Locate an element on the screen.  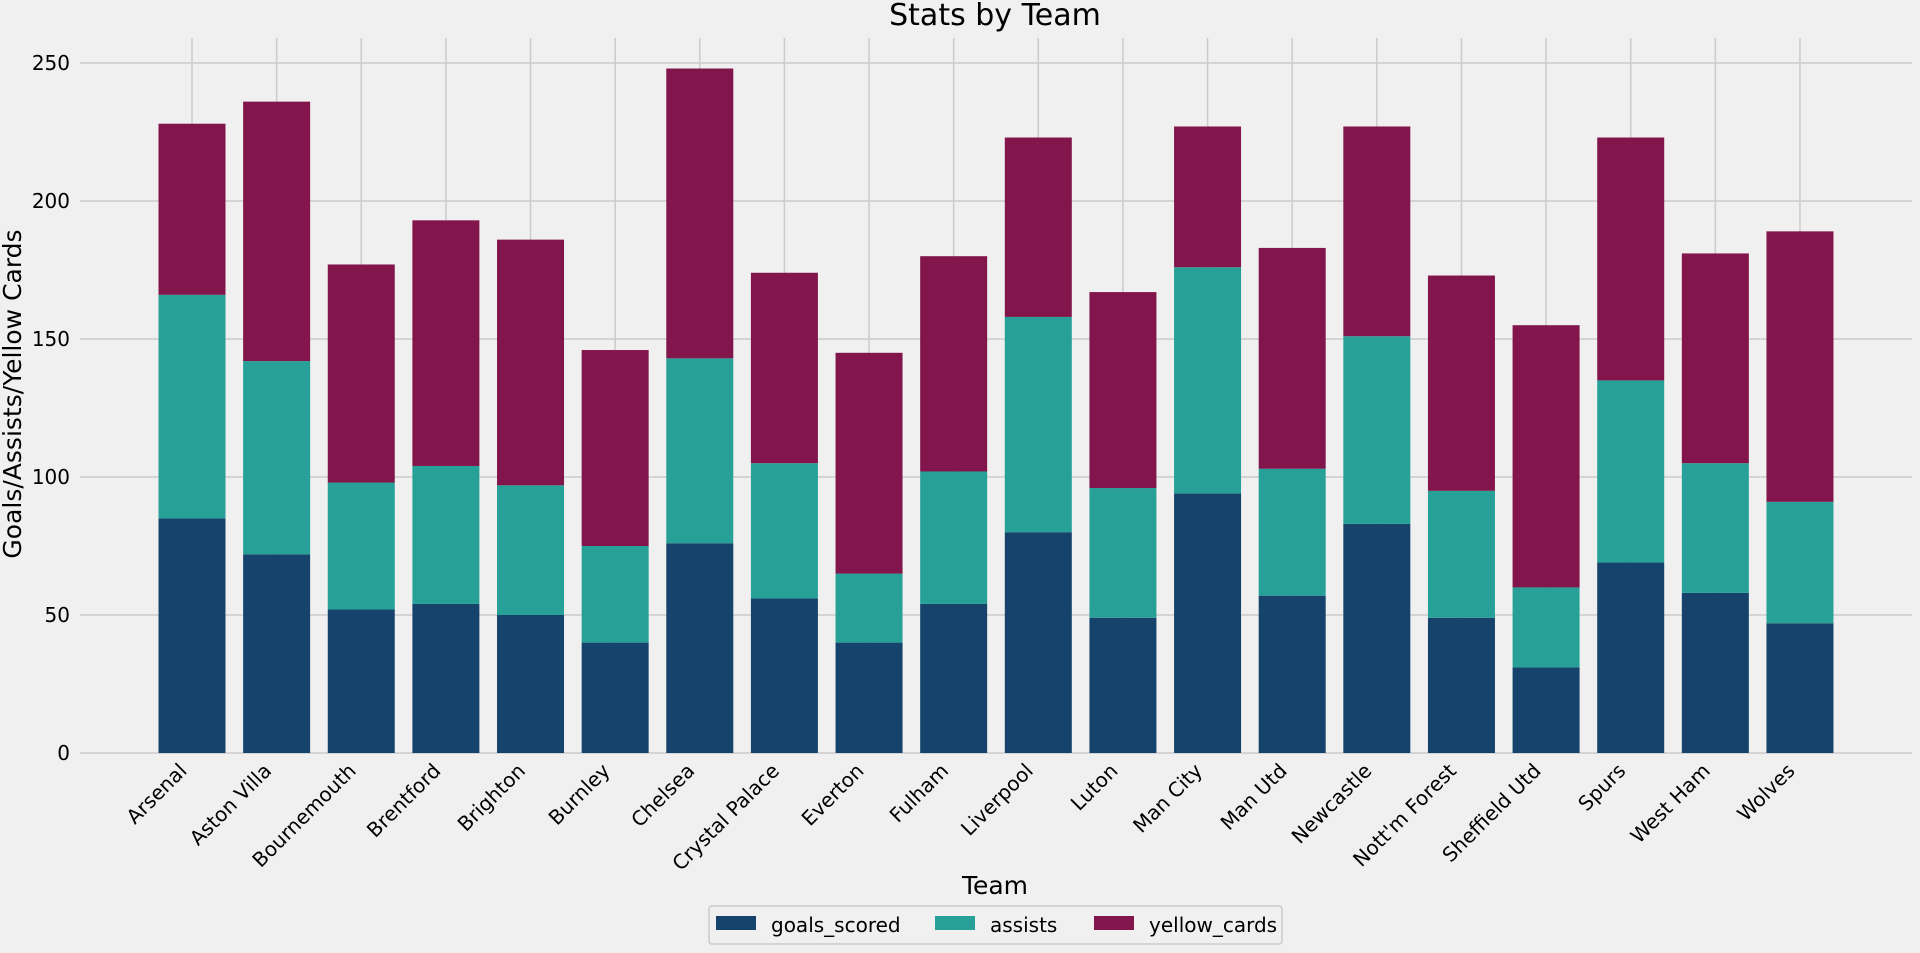
x-axis-title: Team is located at coordinates (994, 885).